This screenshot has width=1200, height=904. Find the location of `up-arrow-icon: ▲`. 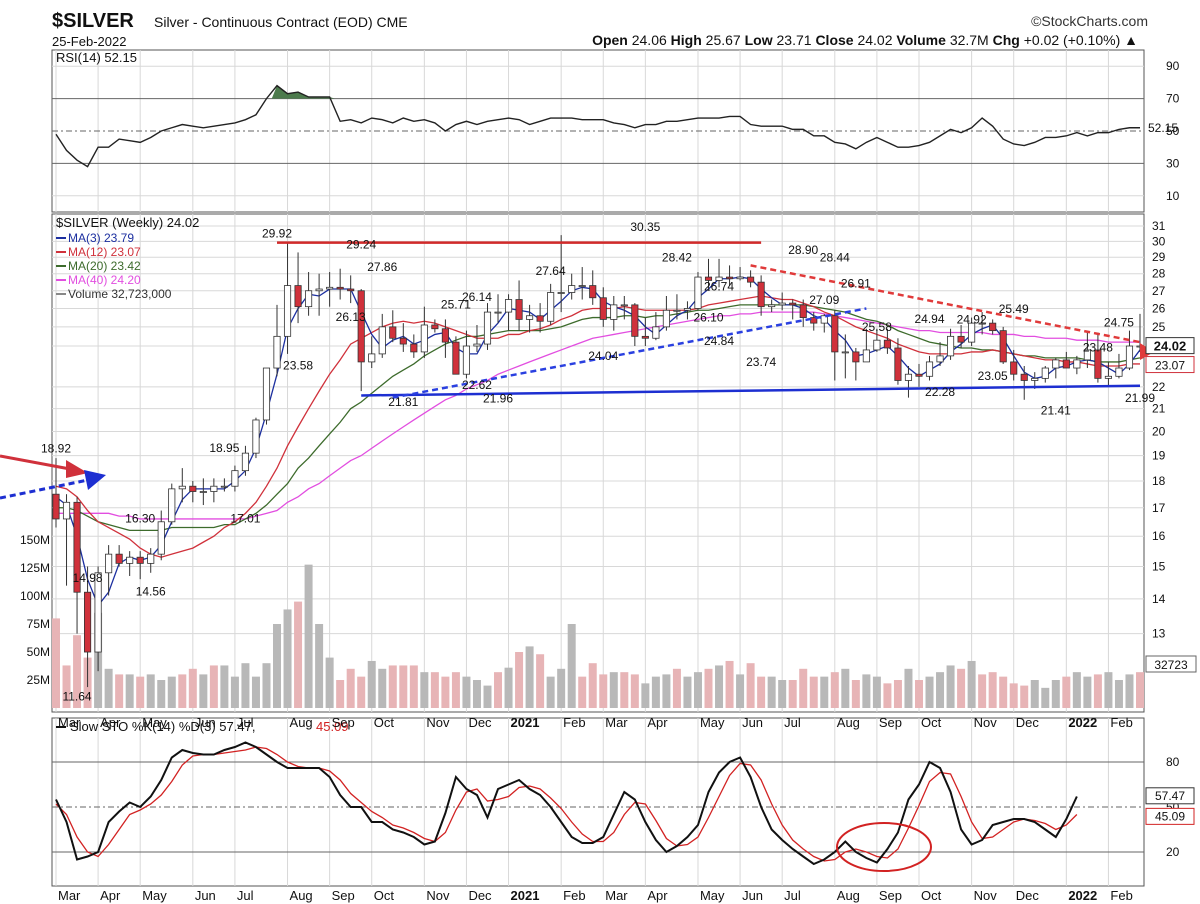

up-arrow-icon: ▲ is located at coordinates (1131, 40).